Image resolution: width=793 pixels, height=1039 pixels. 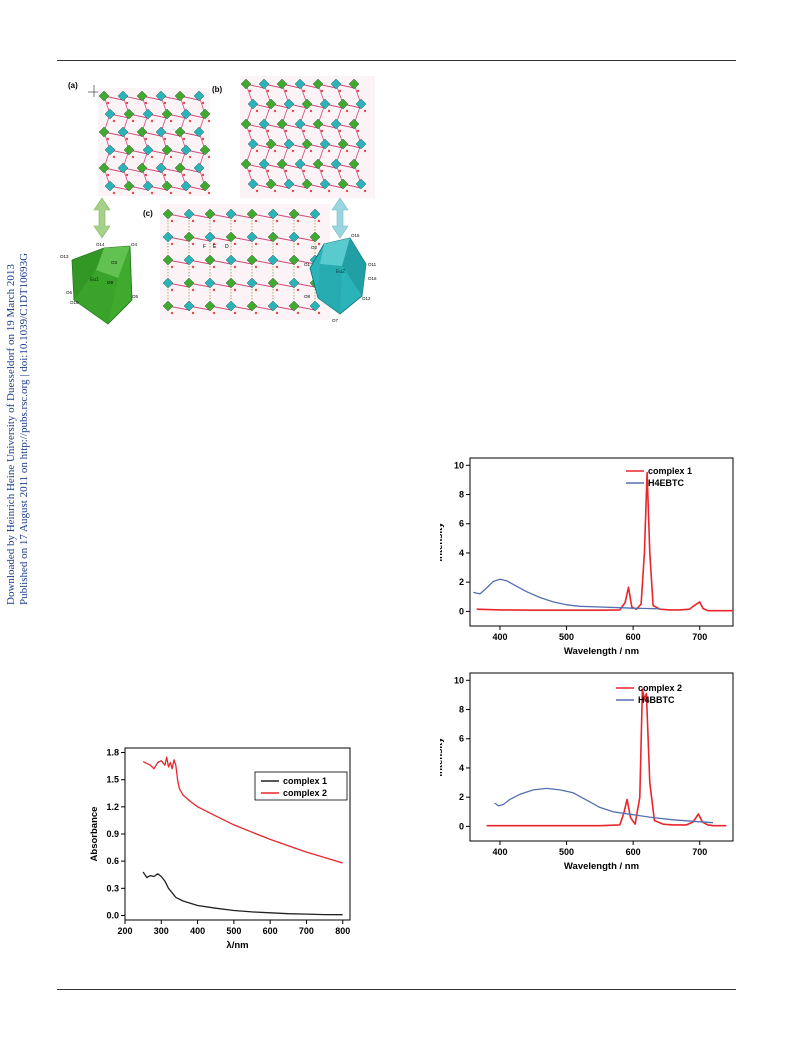 What do you see at coordinates (148, 213) in the screenshot?
I see `panel-label-c: (c)` at bounding box center [148, 213].